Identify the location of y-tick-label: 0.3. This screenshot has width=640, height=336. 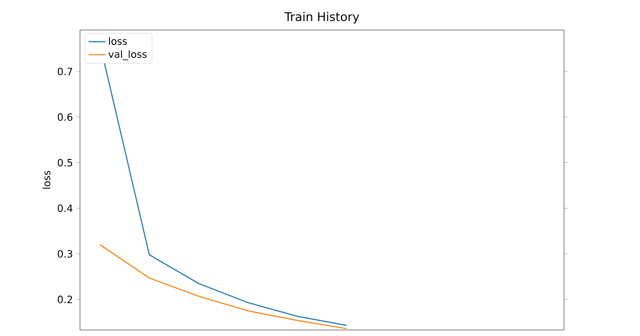
(65, 254).